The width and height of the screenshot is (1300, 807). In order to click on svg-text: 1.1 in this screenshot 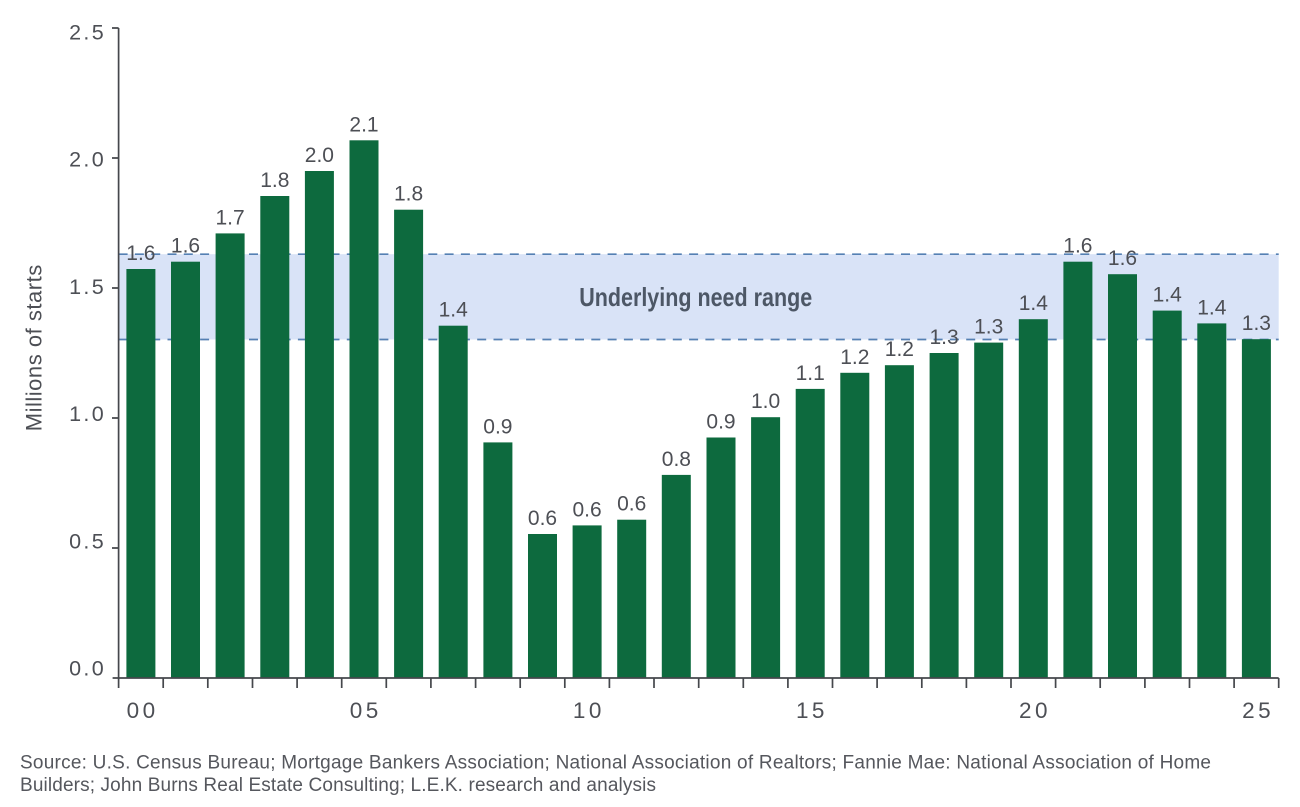, I will do `click(810, 373)`.